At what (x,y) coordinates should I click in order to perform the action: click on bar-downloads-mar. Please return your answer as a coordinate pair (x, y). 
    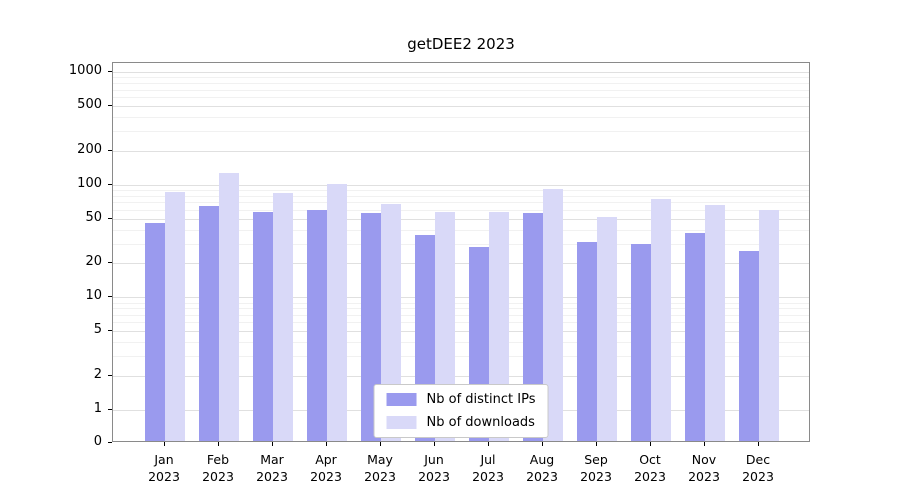
    Looking at the image, I should click on (283, 317).